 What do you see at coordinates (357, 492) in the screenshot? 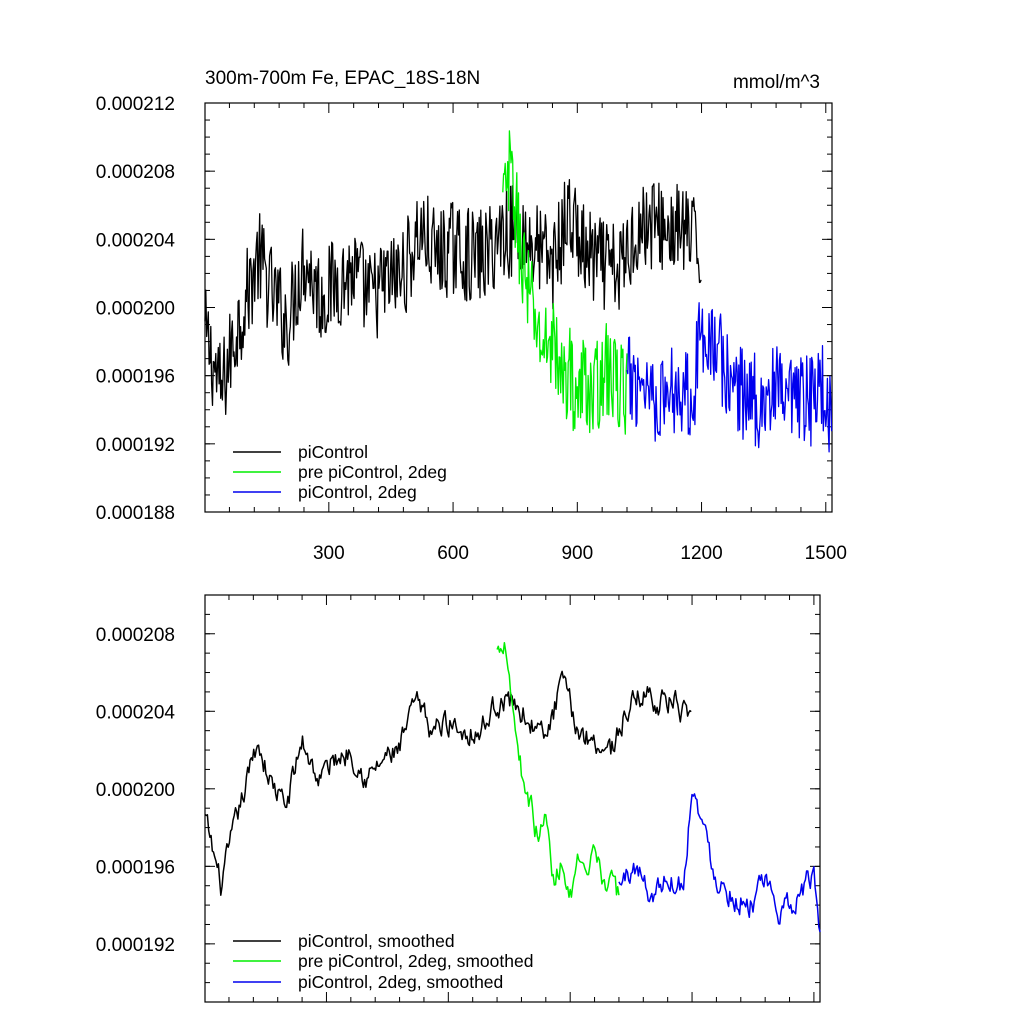
I see `legend-label-pi2deg: piControl, 2deg` at bounding box center [357, 492].